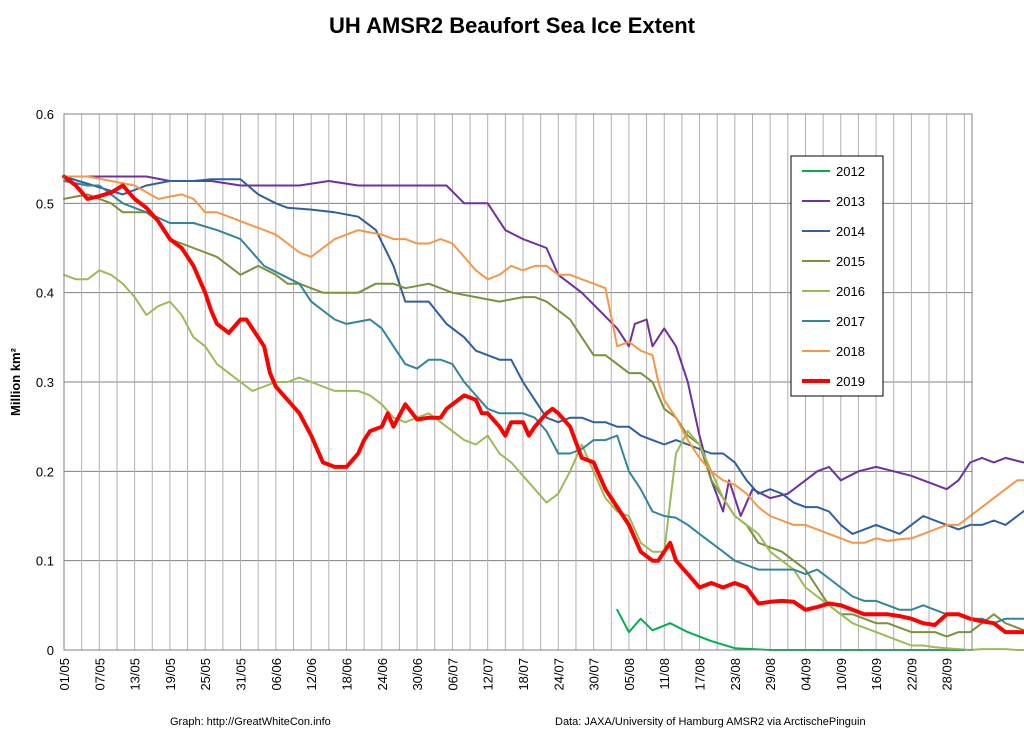  Describe the element at coordinates (488, 674) in the screenshot. I see `x-tick-label: 12/07` at that location.